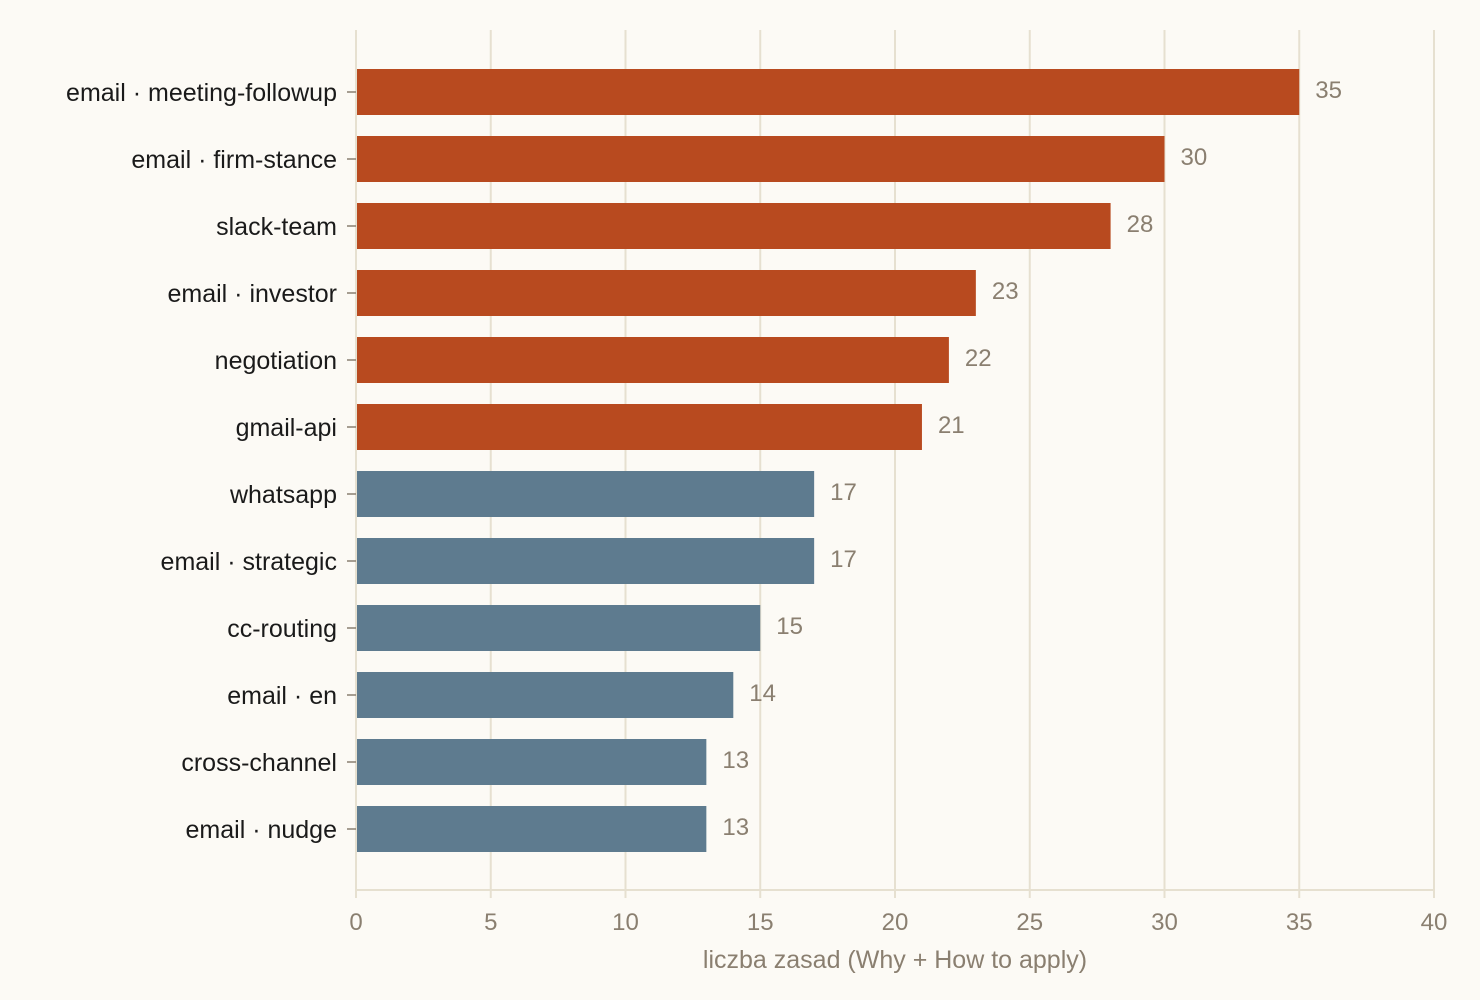  Describe the element at coordinates (286, 428) in the screenshot. I see `category-label: gmail-api` at that location.